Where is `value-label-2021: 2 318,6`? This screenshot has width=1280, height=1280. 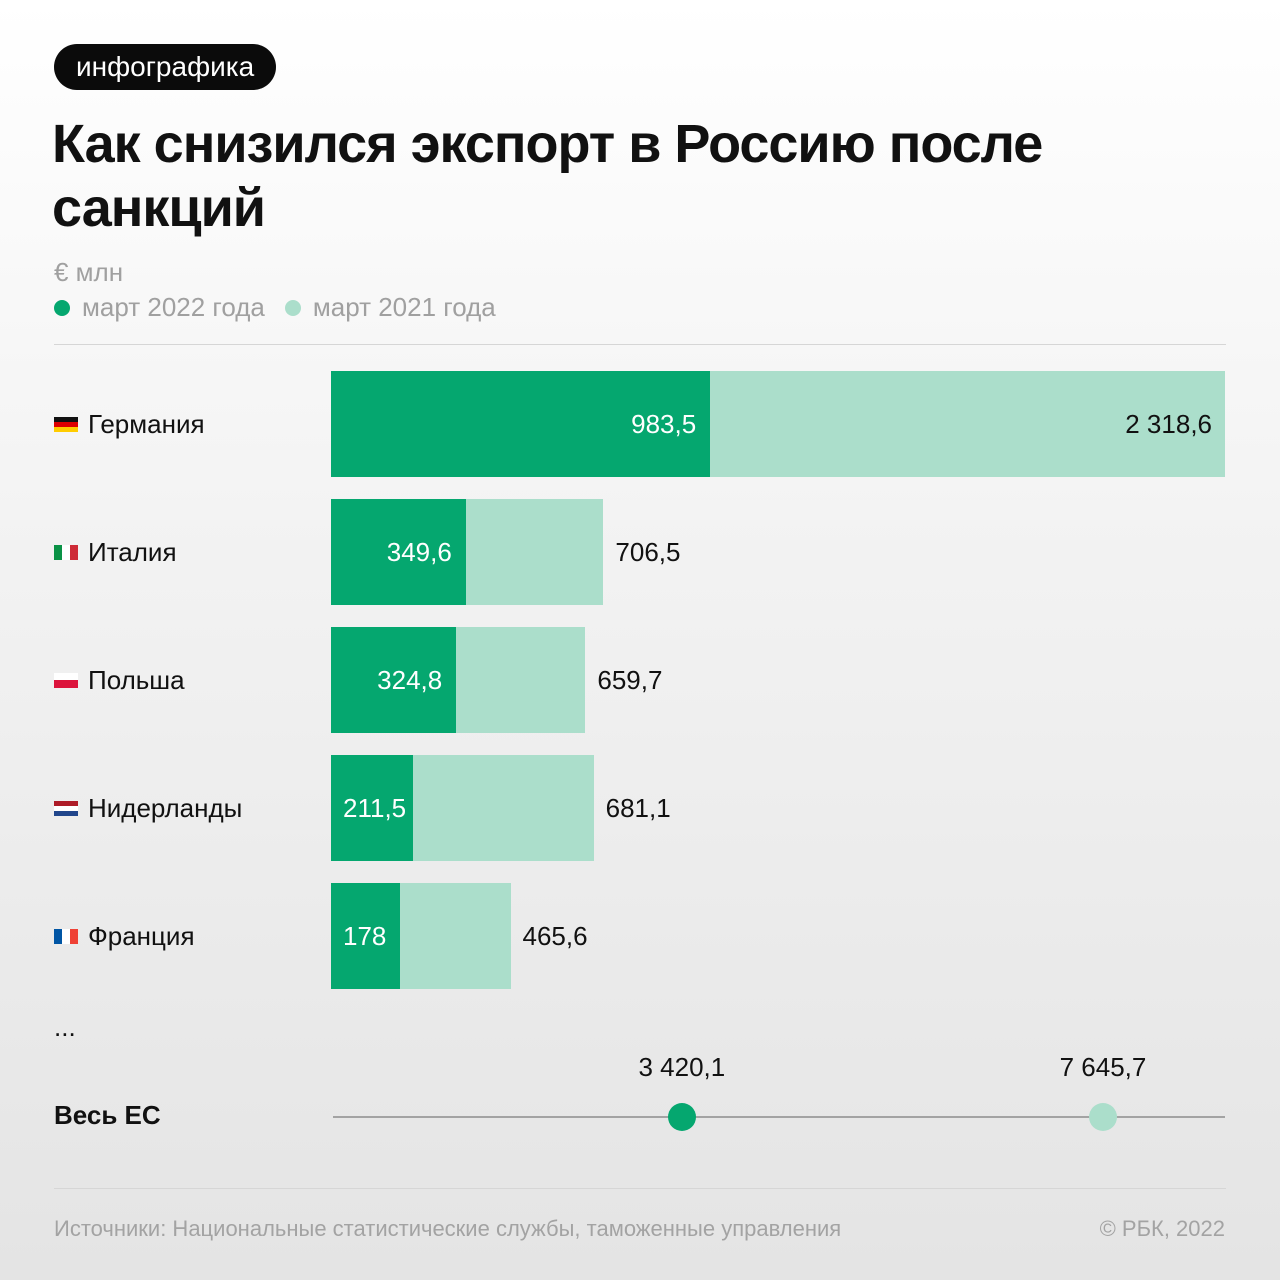
value-label-2021: 2 318,6 is located at coordinates (1168, 424).